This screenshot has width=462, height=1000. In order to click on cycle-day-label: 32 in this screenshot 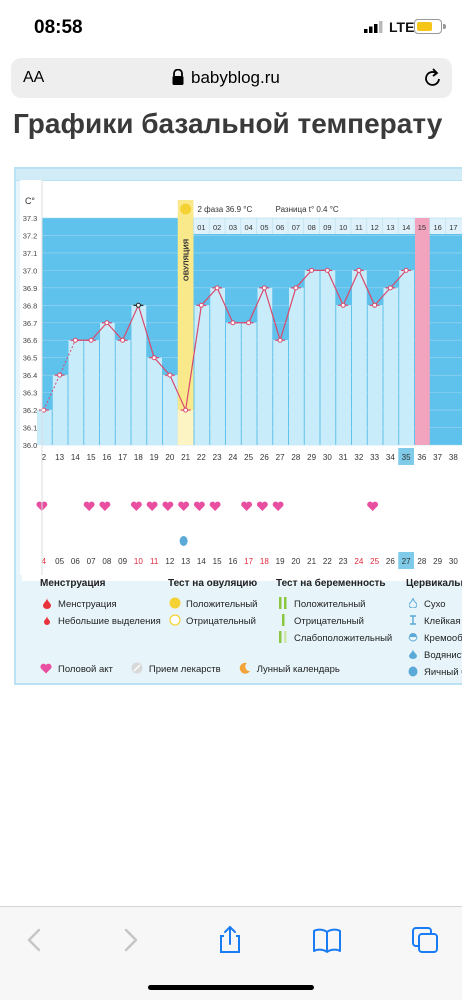, I will do `click(358, 457)`.